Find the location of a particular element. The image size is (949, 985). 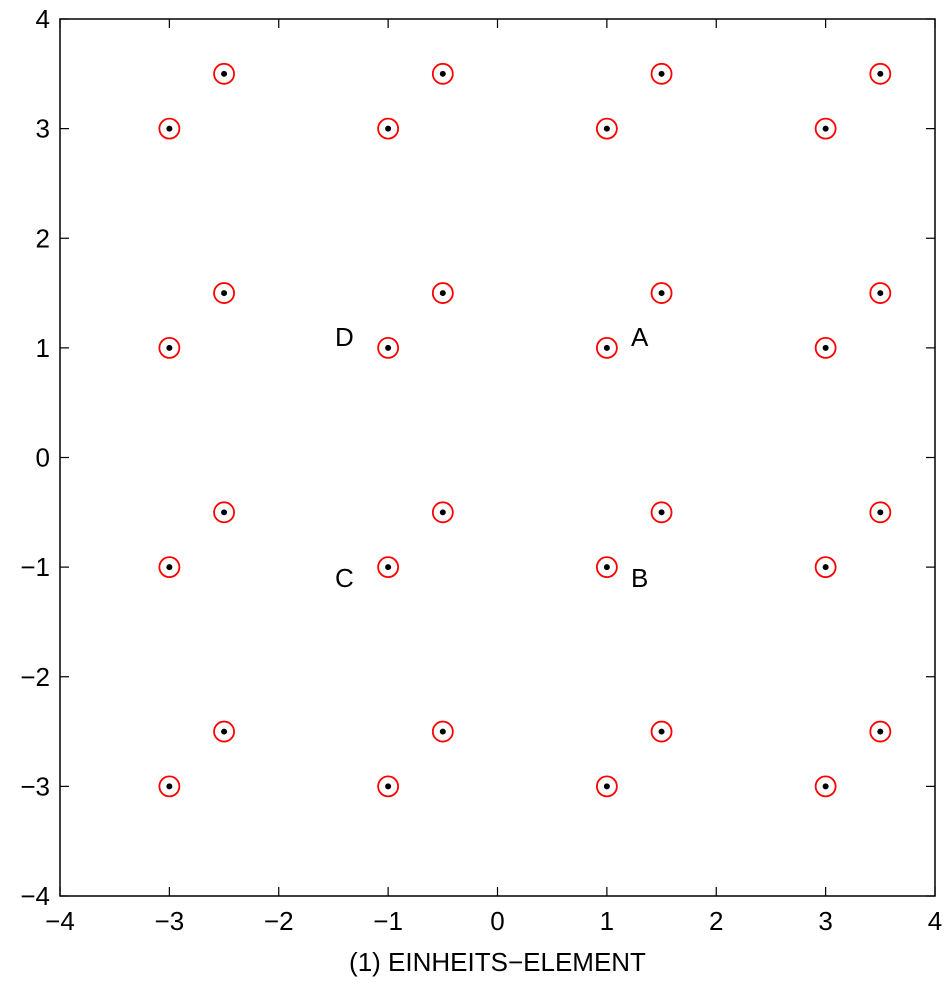

y-tick-label: 0 is located at coordinates (43, 458).